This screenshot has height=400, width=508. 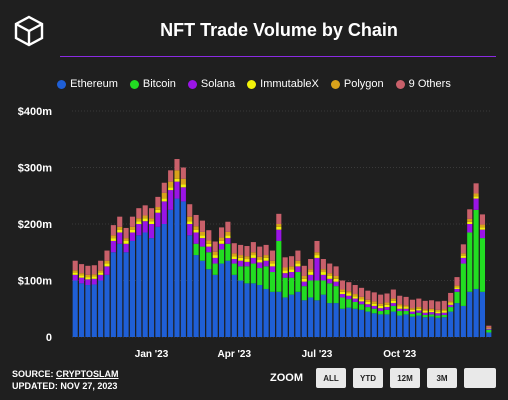 I want to click on zoom-custom-button, so click(x=480, y=378).